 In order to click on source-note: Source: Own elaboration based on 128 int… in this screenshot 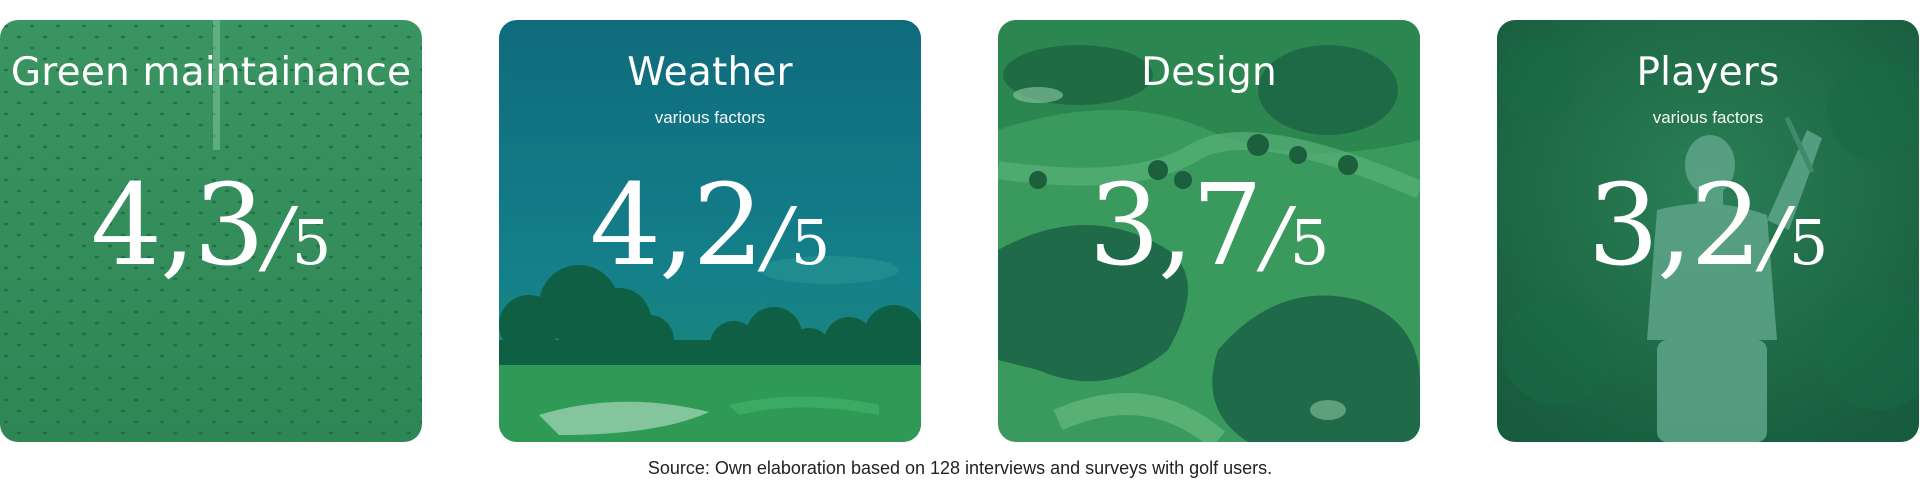, I will do `click(960, 468)`.